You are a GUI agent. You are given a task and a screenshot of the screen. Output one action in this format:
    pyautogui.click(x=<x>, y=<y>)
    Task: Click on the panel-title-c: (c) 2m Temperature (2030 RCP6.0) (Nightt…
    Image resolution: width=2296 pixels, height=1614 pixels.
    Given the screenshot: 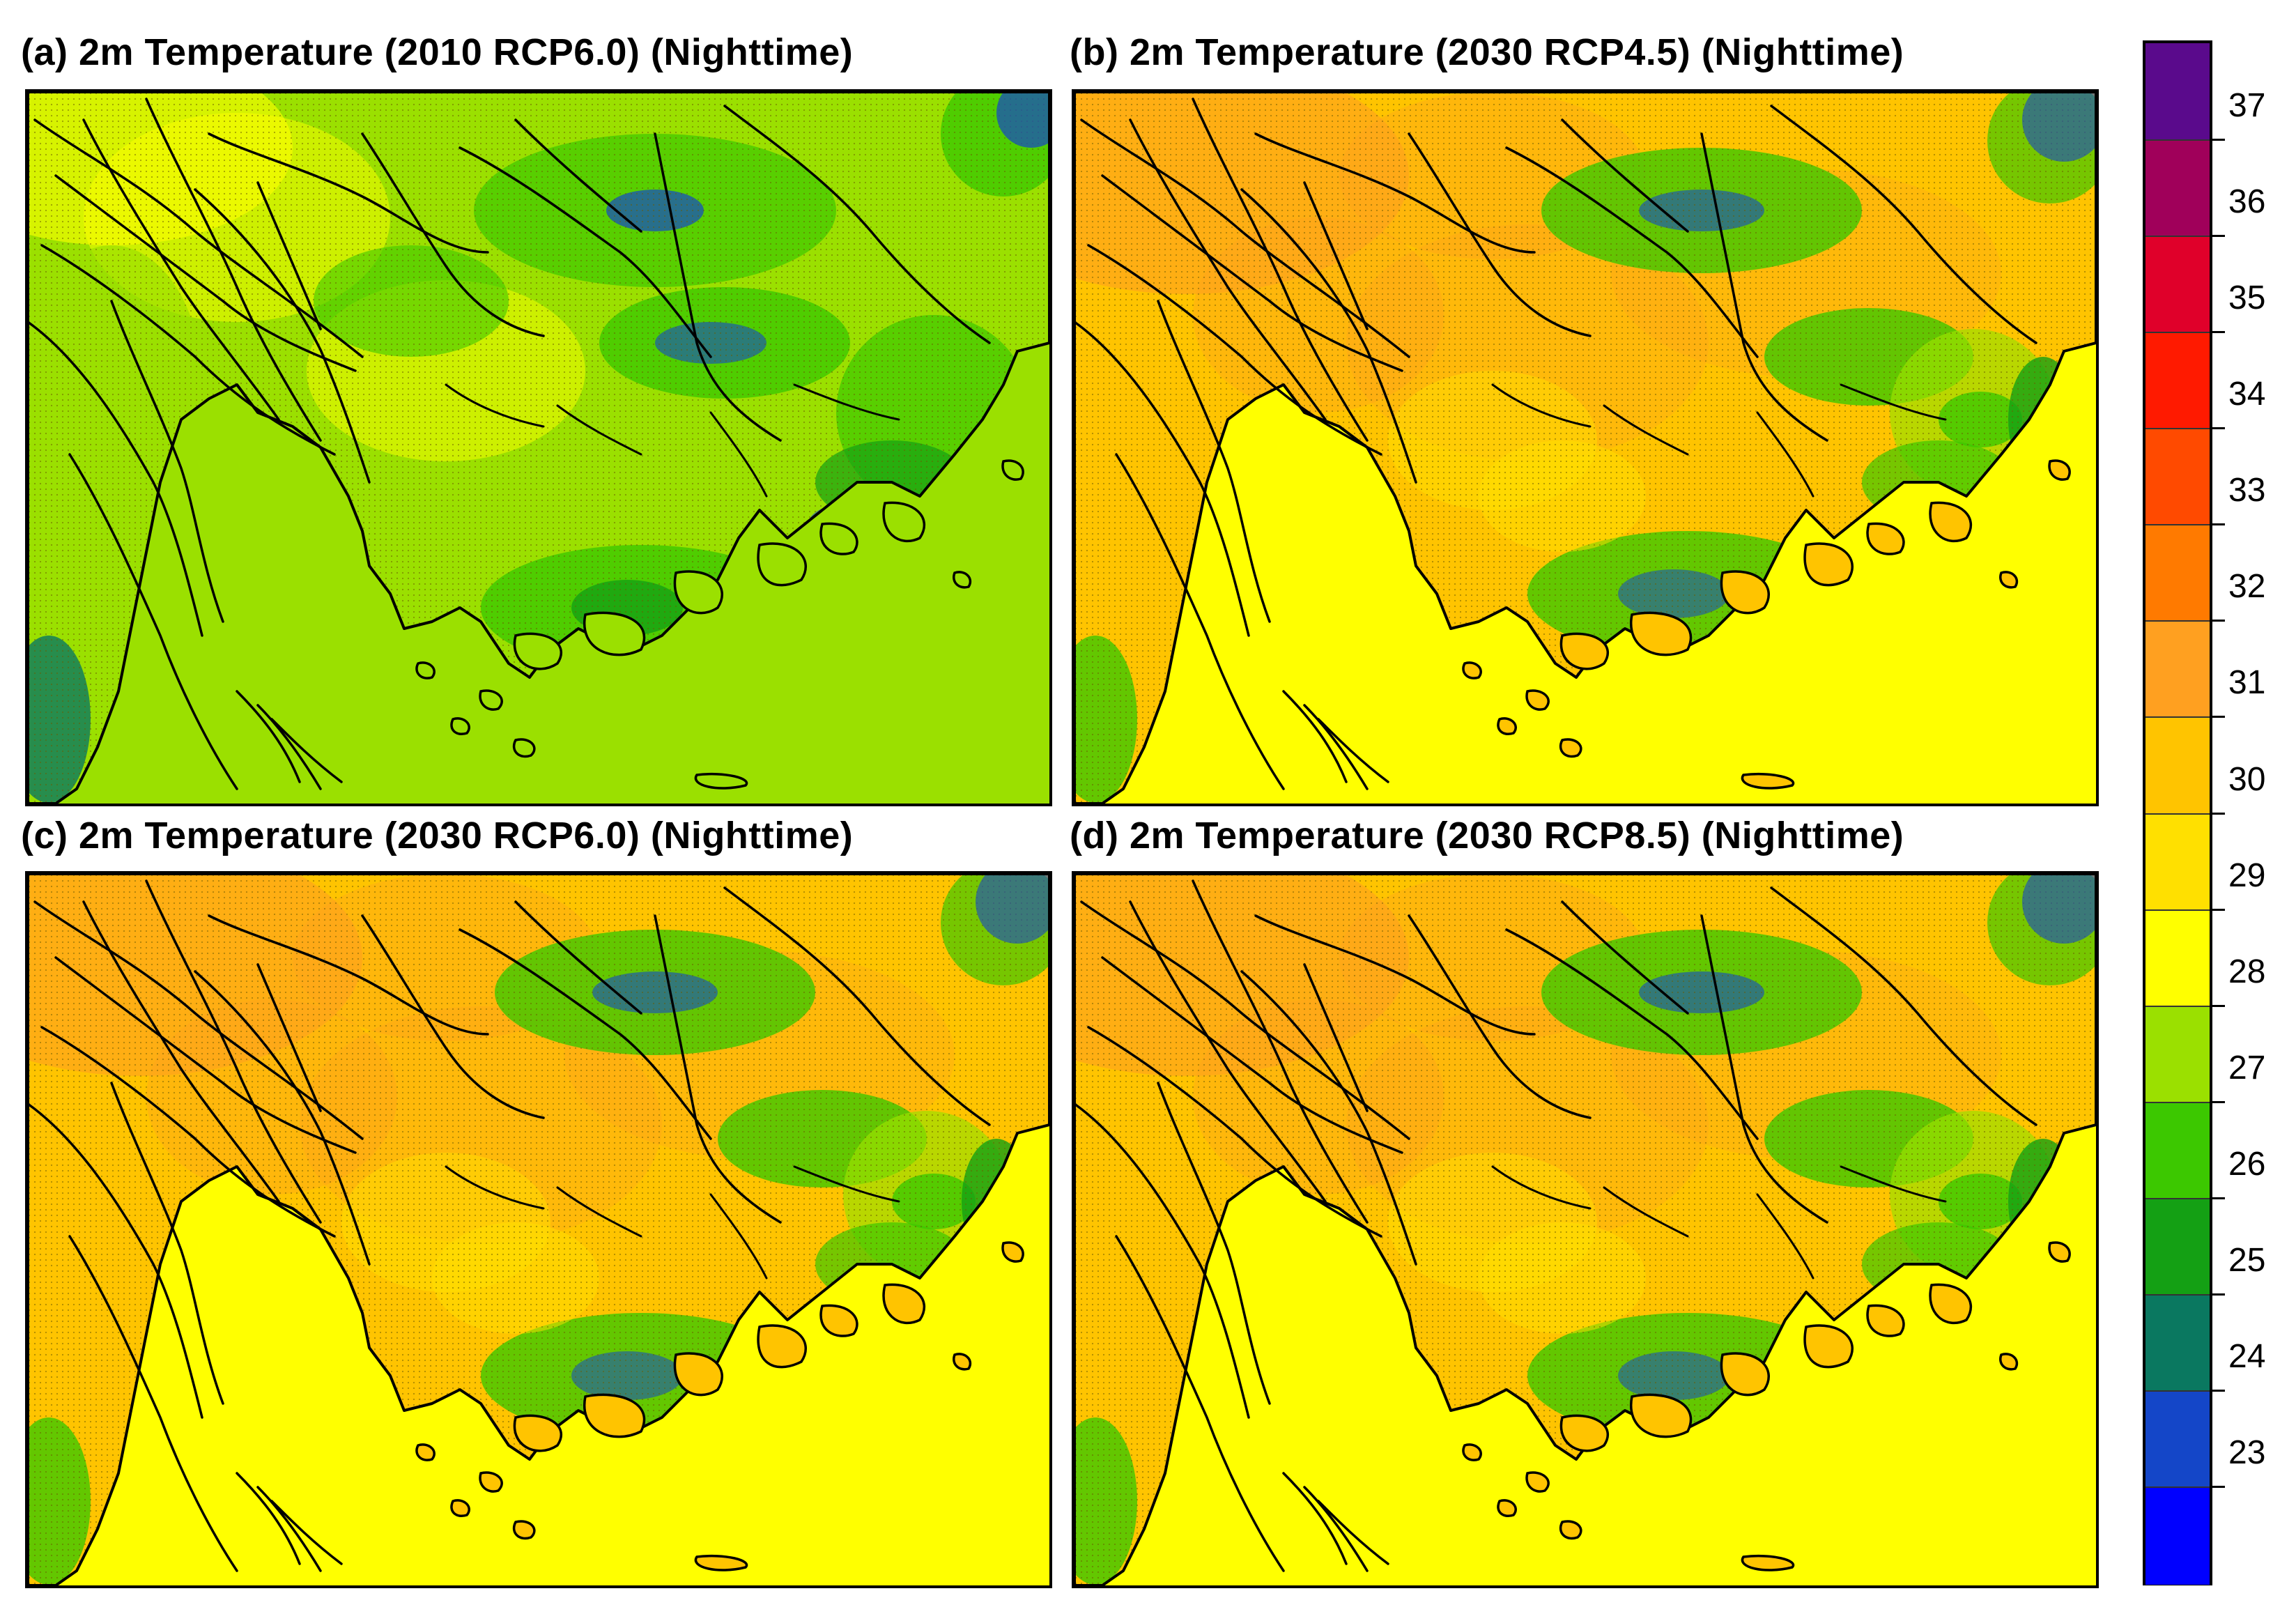 What is the action you would take?
    pyautogui.click(x=437, y=835)
    